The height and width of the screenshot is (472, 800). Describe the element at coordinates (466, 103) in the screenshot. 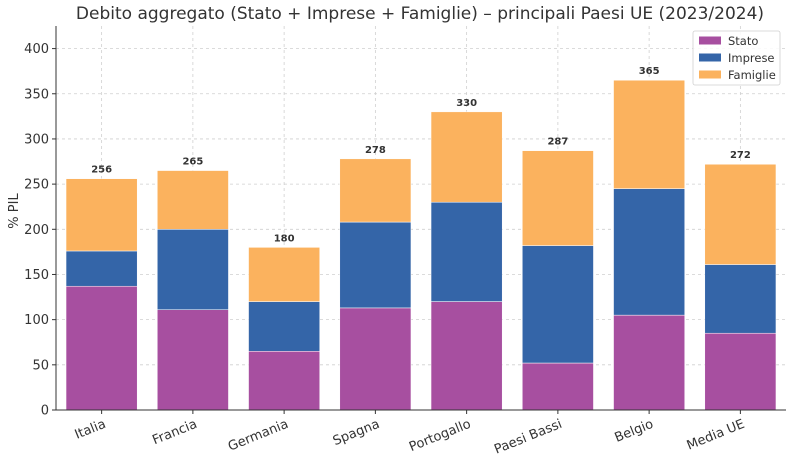

I see `total-label: 330` at that location.